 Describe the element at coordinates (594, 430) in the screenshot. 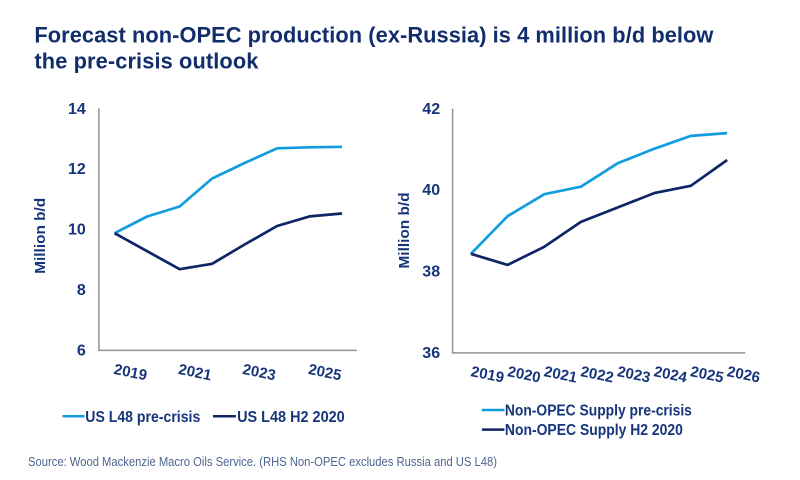

I see `svg-text: Non-OPEC Supply H2 2020` at that location.